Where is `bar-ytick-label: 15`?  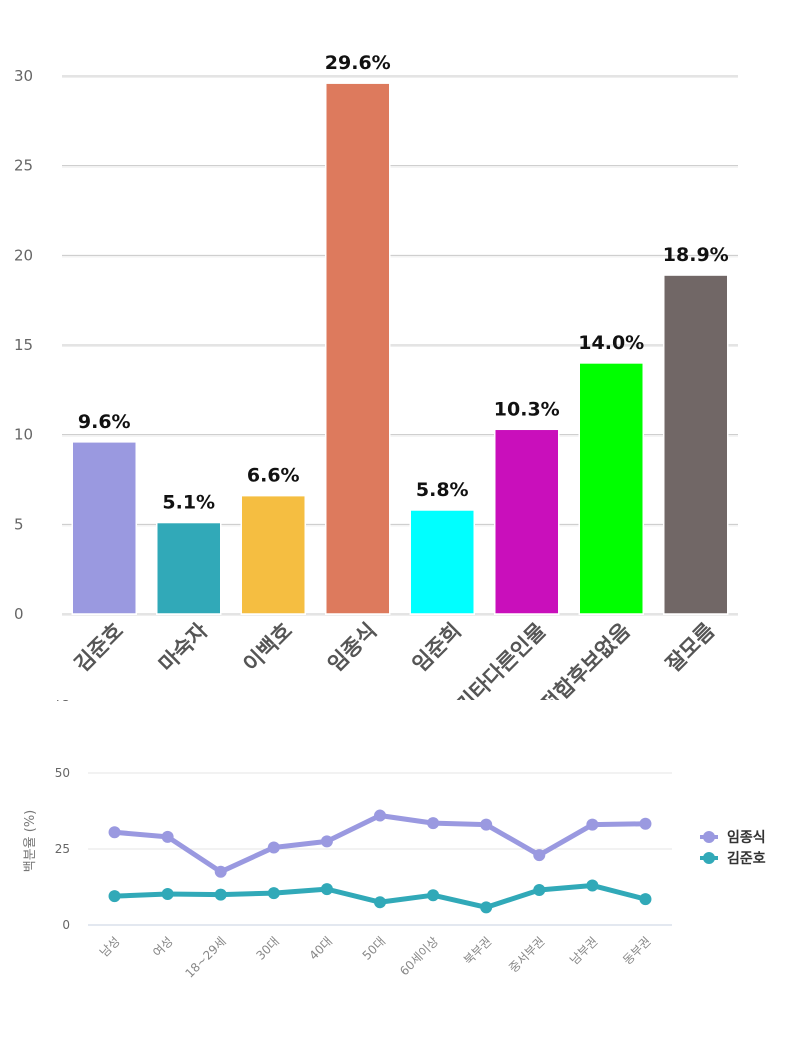
bar-ytick-label: 15 is located at coordinates (23, 345).